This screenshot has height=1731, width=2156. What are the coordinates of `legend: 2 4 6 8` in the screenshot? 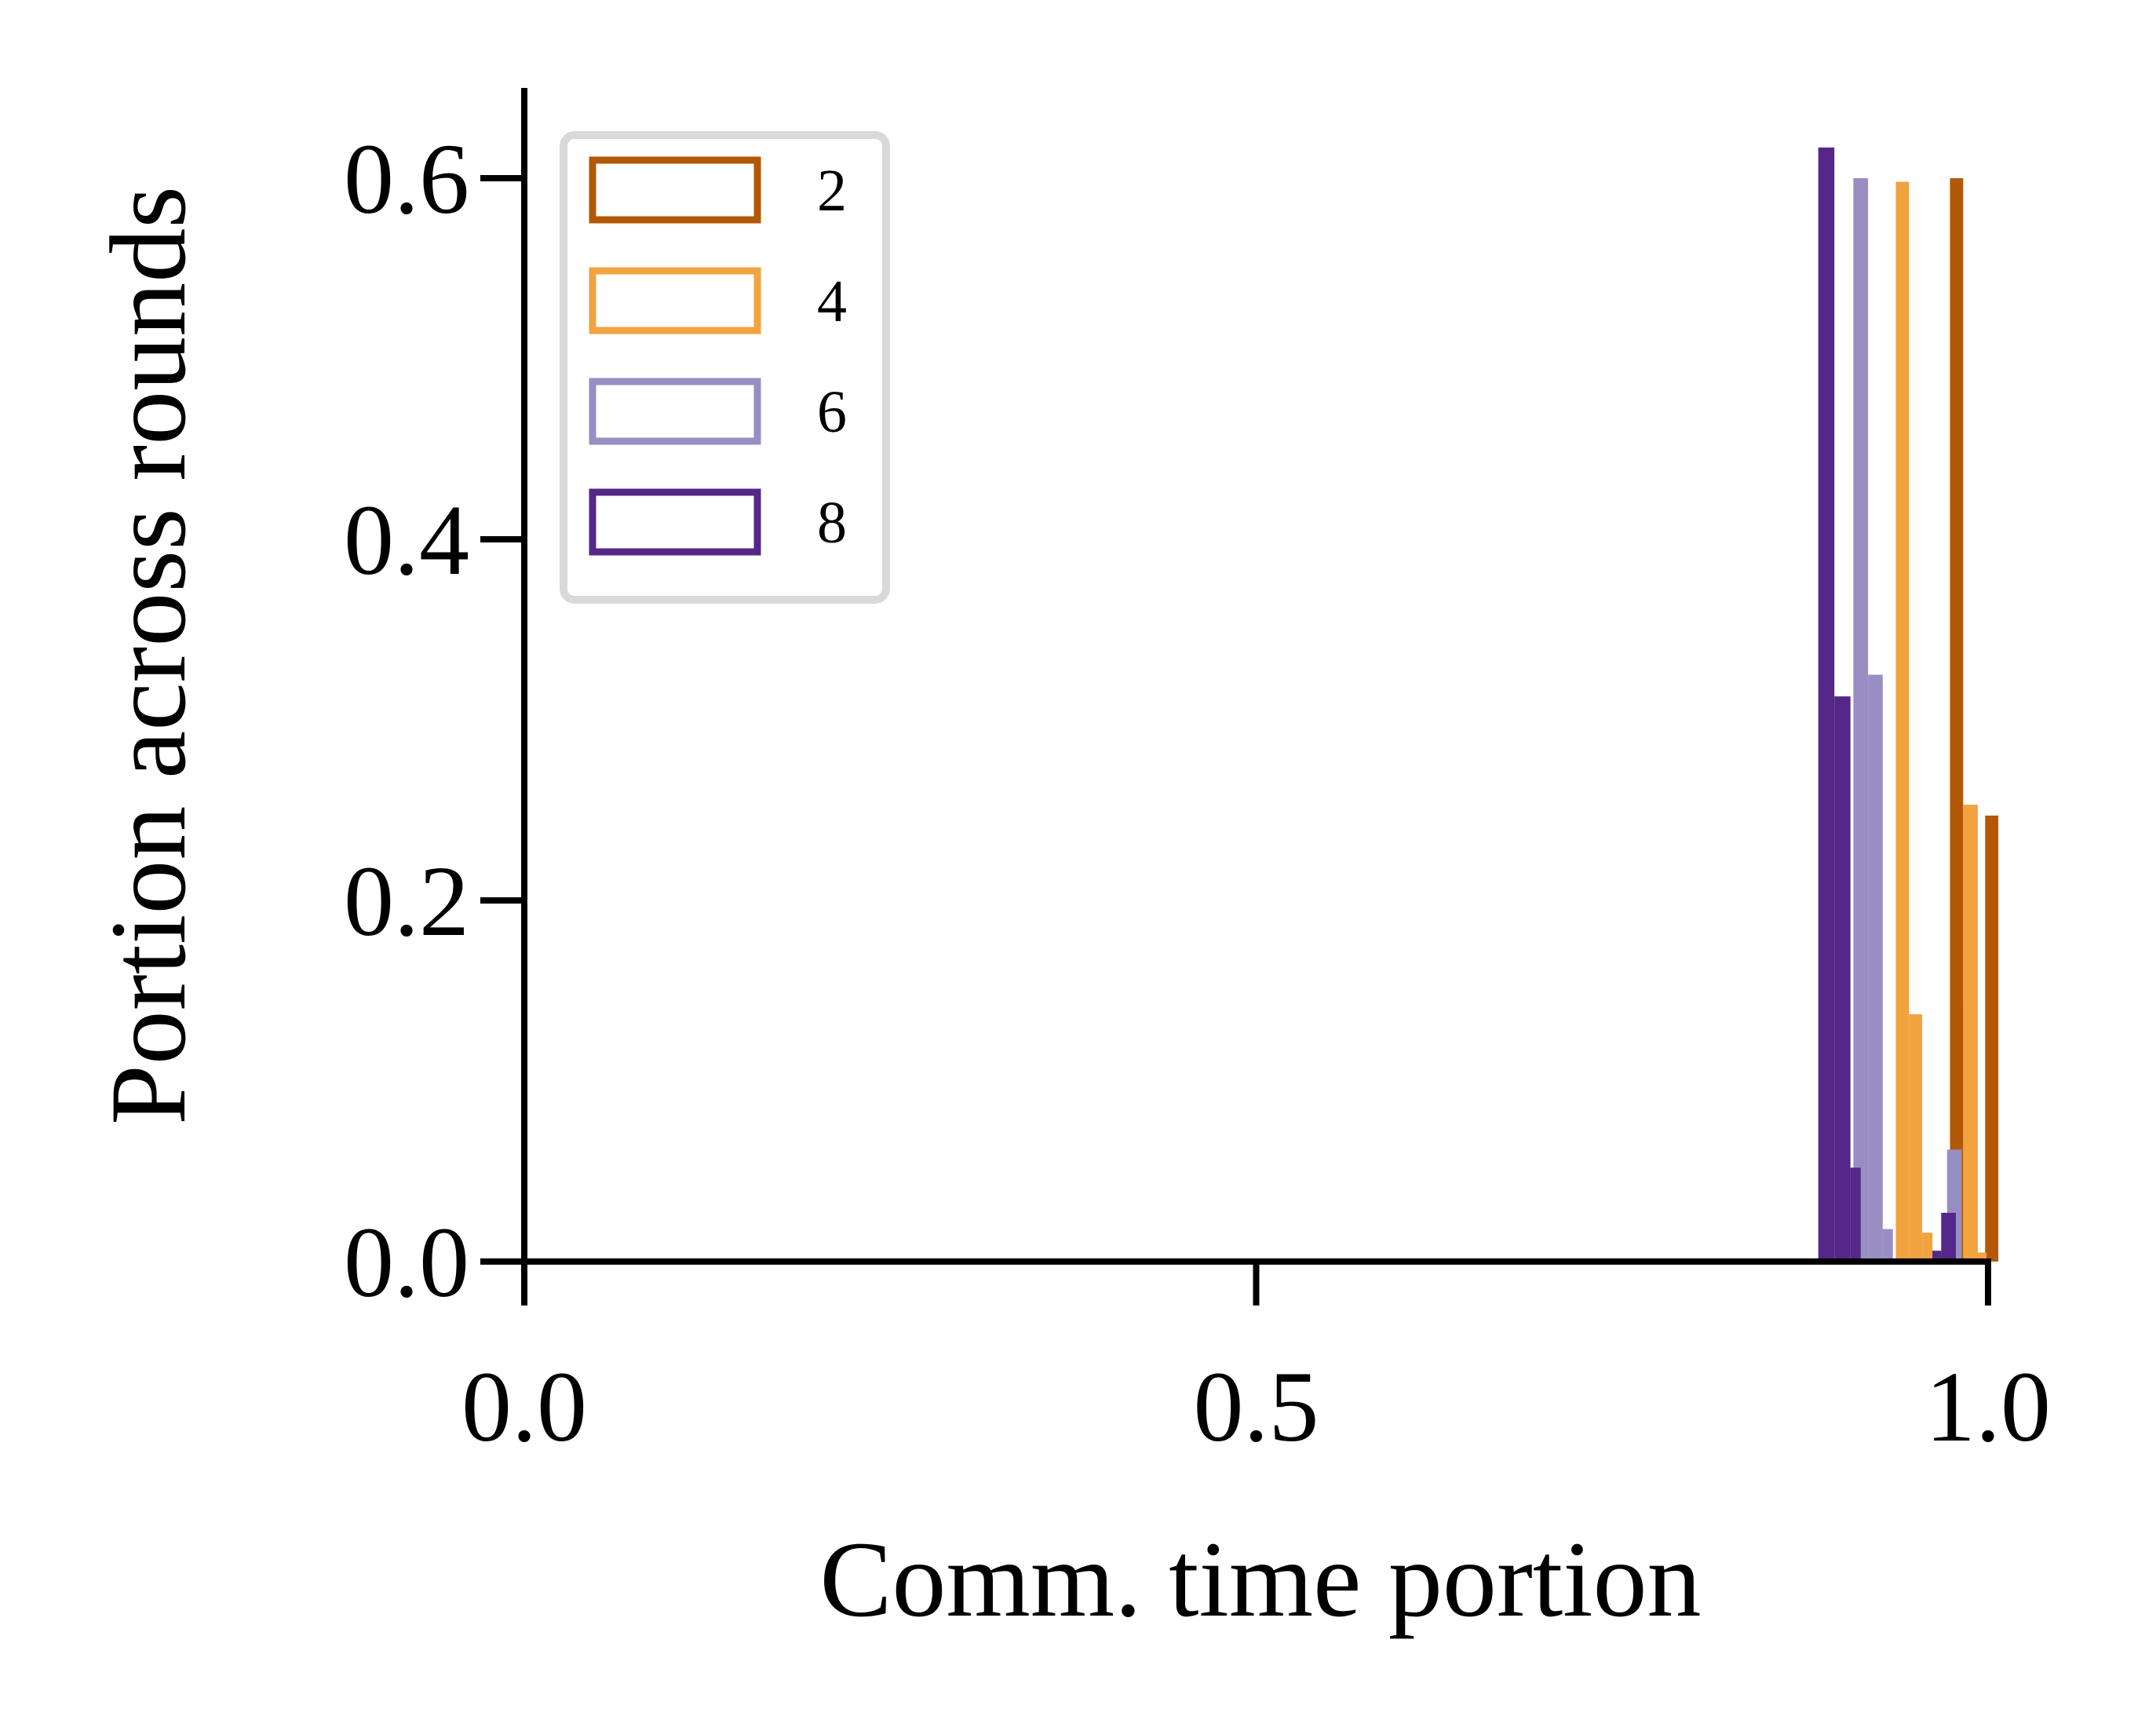 It's located at (725, 367).